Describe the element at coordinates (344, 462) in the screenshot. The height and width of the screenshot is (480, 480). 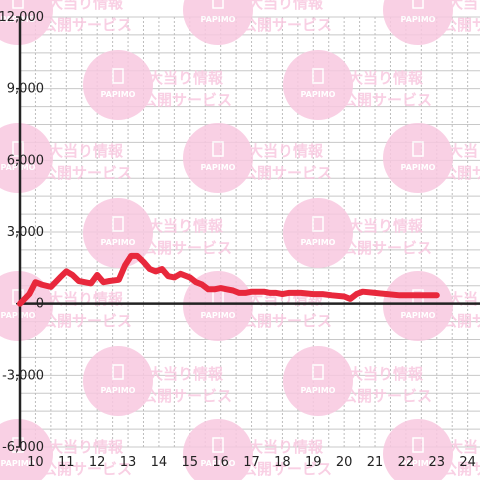
I see `x-tick-label: 20` at that location.